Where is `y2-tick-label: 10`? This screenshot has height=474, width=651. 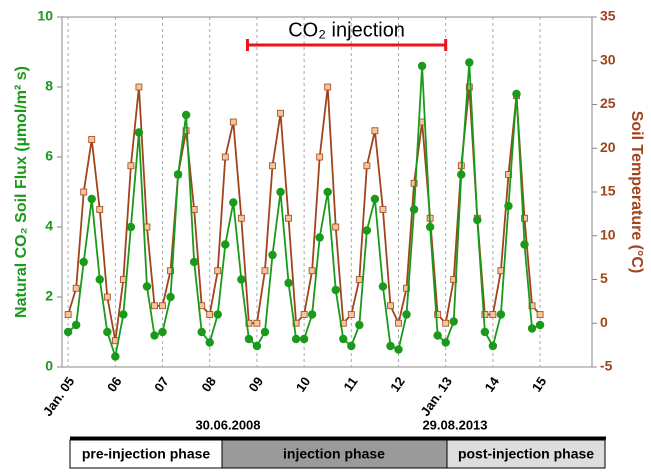 y2-tick-label: 10 is located at coordinates (608, 234).